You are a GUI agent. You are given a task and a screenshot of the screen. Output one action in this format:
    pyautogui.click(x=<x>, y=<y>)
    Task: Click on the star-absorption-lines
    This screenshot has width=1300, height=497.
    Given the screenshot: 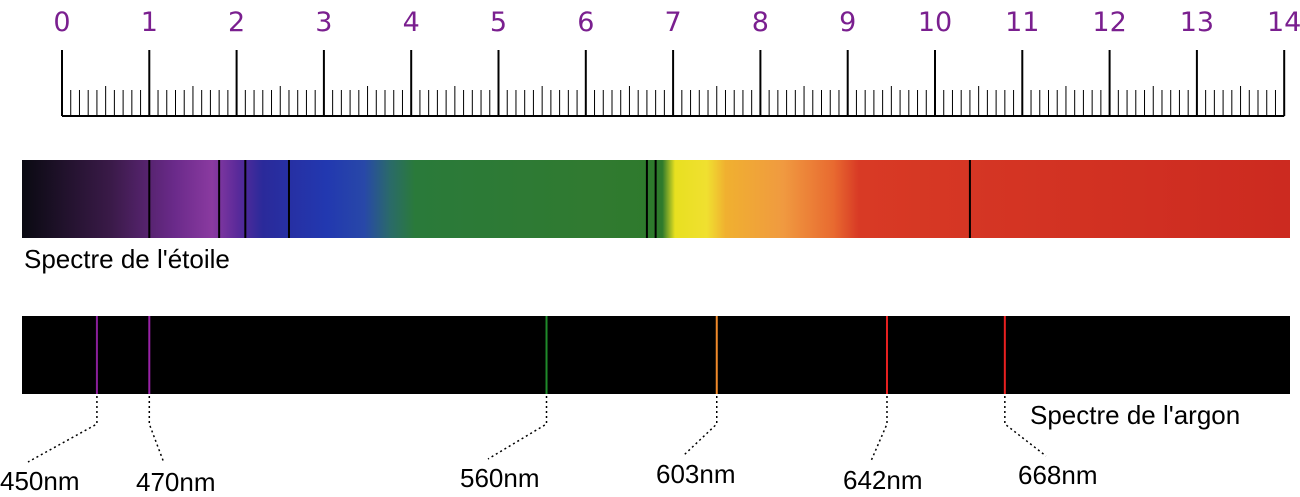 What is the action you would take?
    pyautogui.click(x=559, y=199)
    